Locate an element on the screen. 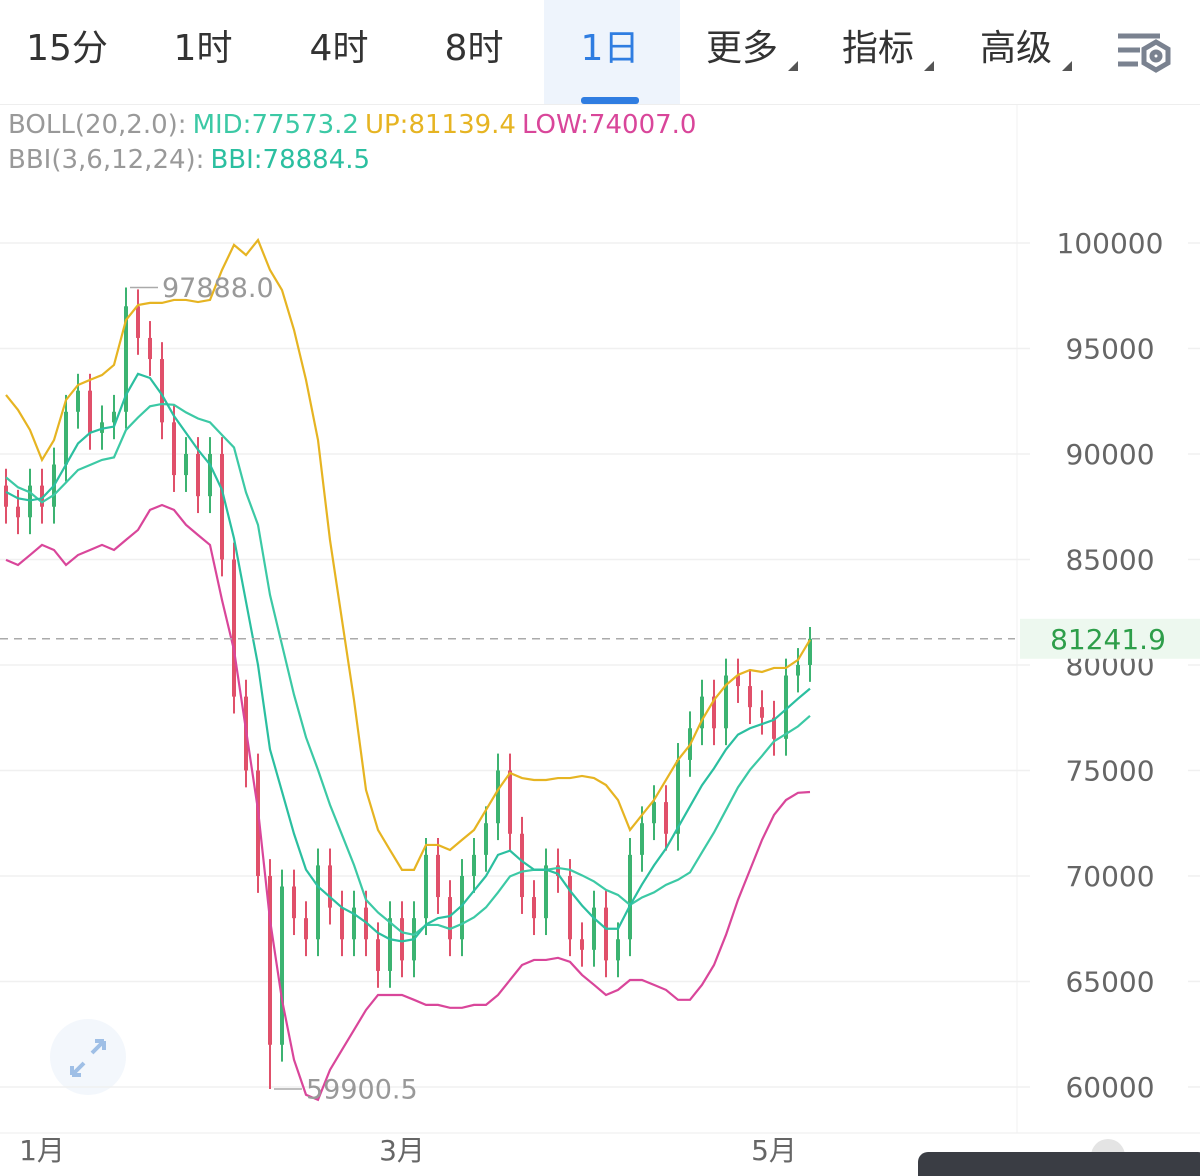 The height and width of the screenshot is (1176, 1200). active-tab-bg is located at coordinates (612, 52).